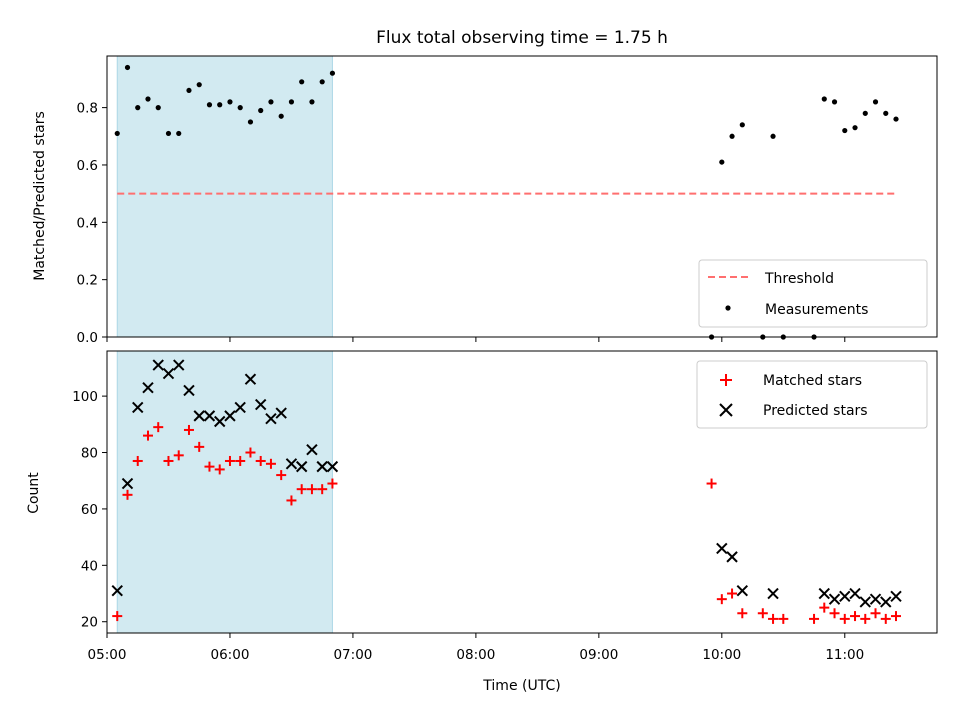  I want to click on x-axis: 05:00 06:00 07:00 08:00 09:00 10:00 11:00, so click(476, 648).